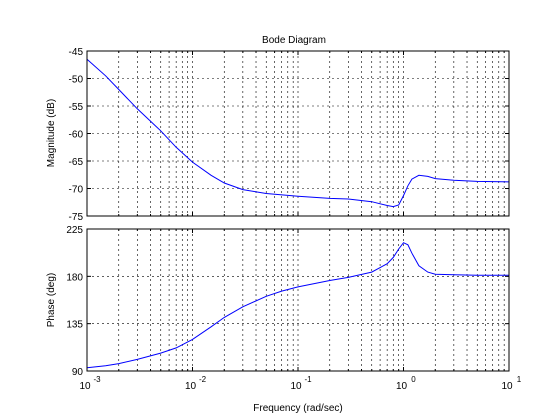  What do you see at coordinates (294, 40) in the screenshot?
I see `chart-title: Bode Diagram` at bounding box center [294, 40].